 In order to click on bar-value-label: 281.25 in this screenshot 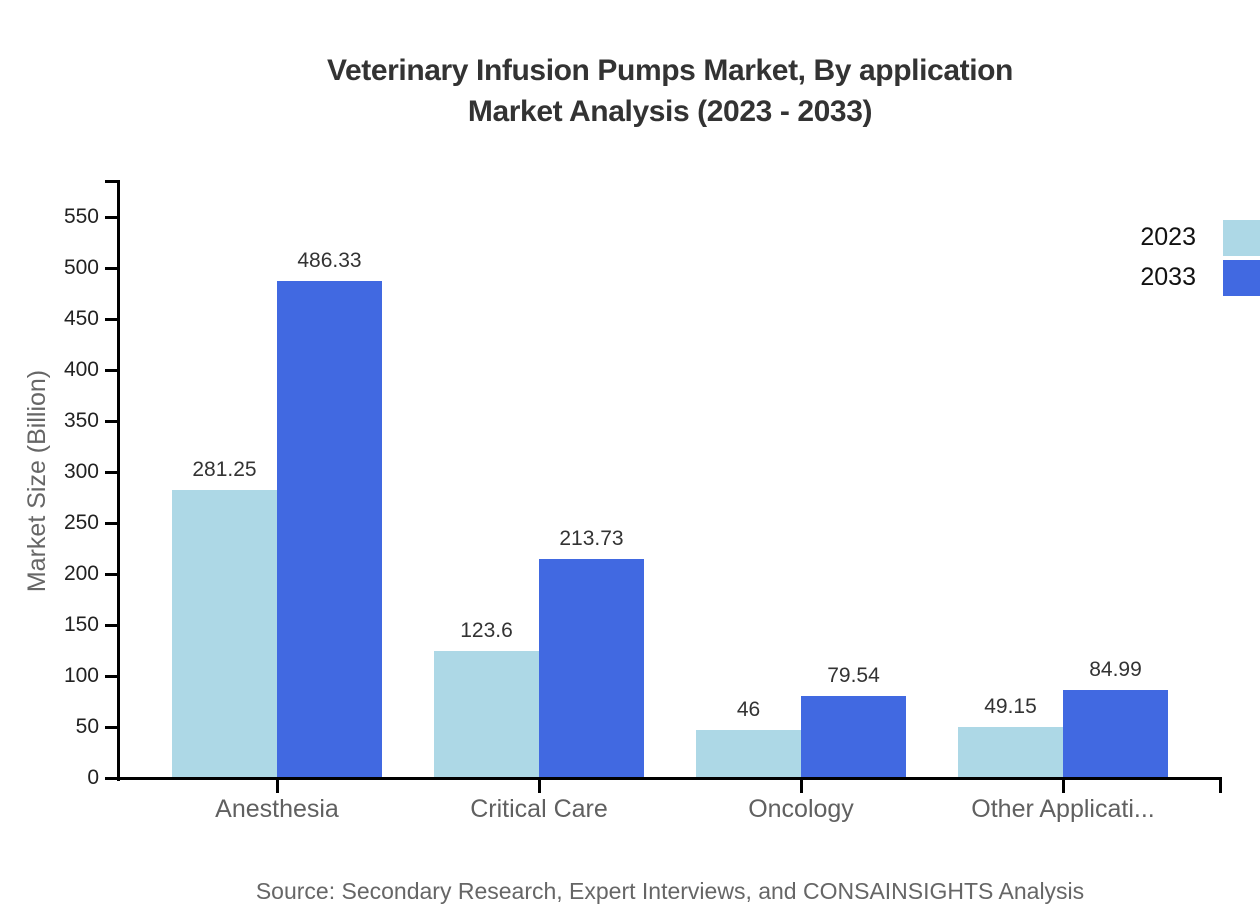, I will do `click(224, 469)`.